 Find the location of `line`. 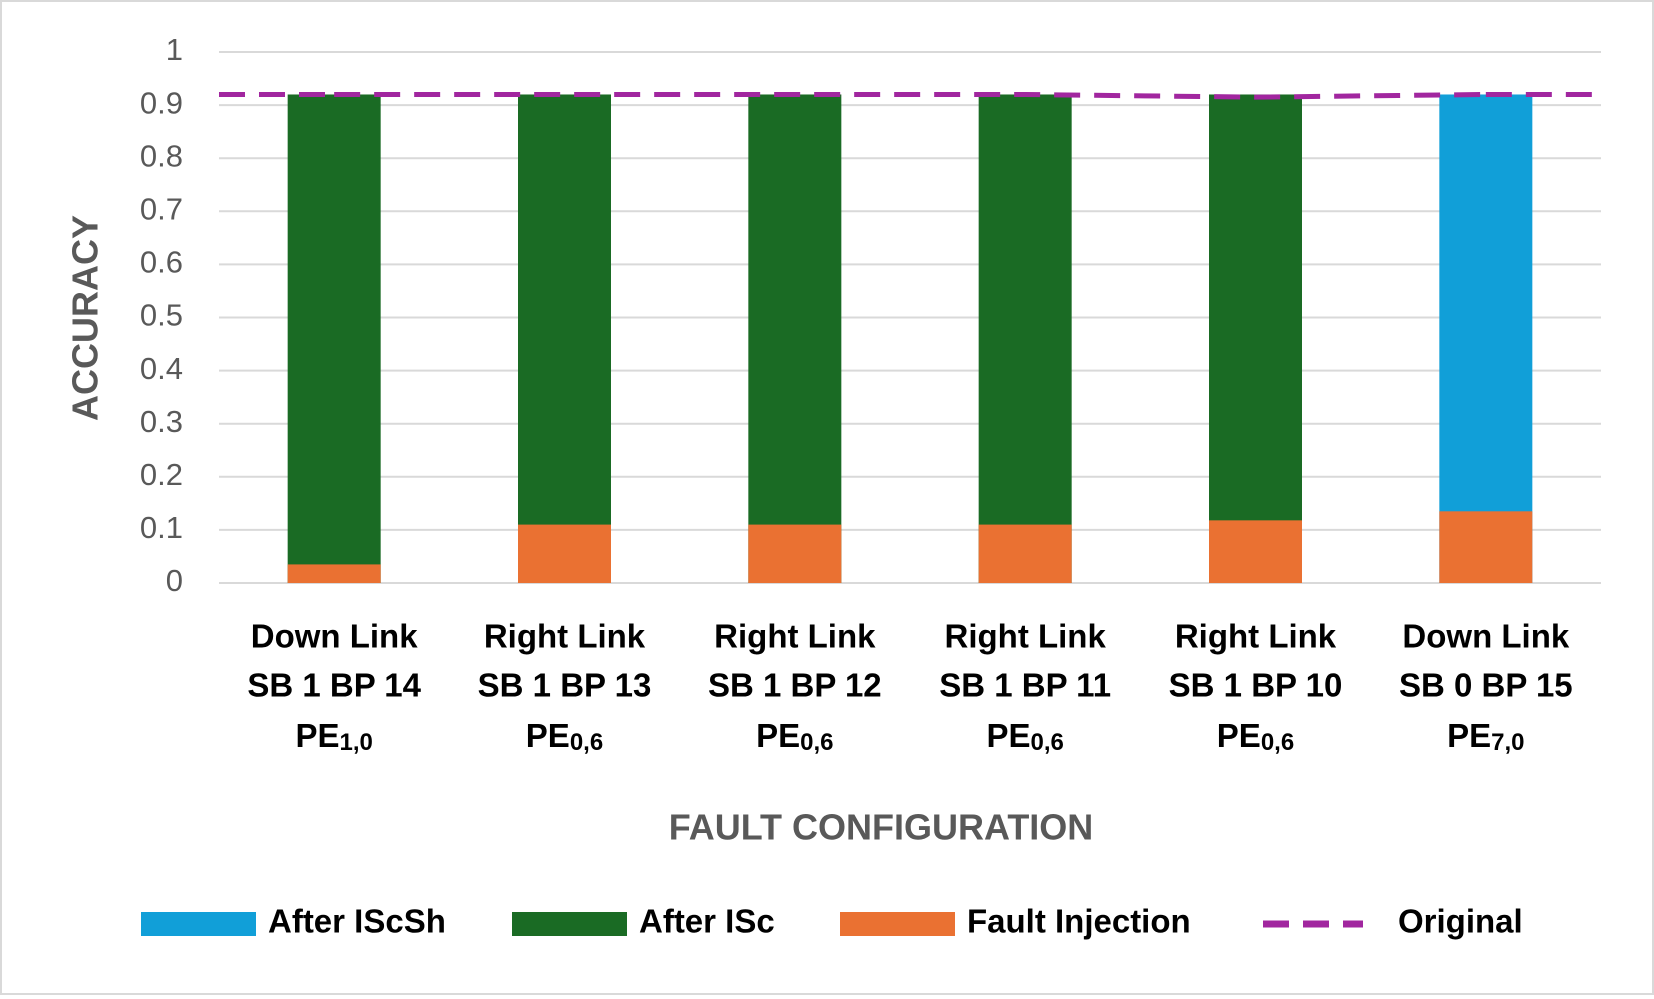

line is located at coordinates (910, 95).